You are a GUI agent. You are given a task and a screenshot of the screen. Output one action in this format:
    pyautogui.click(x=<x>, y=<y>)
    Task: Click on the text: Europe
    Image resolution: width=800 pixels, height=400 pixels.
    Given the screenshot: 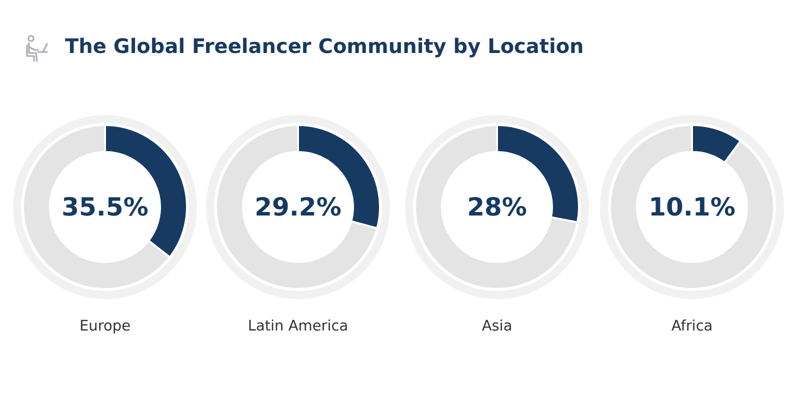 What is the action you would take?
    pyautogui.click(x=105, y=326)
    